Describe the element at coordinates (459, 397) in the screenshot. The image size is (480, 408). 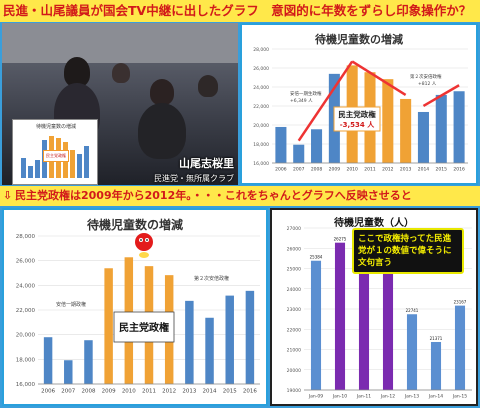
I see `x-tick-label: Jan-15` at that location.